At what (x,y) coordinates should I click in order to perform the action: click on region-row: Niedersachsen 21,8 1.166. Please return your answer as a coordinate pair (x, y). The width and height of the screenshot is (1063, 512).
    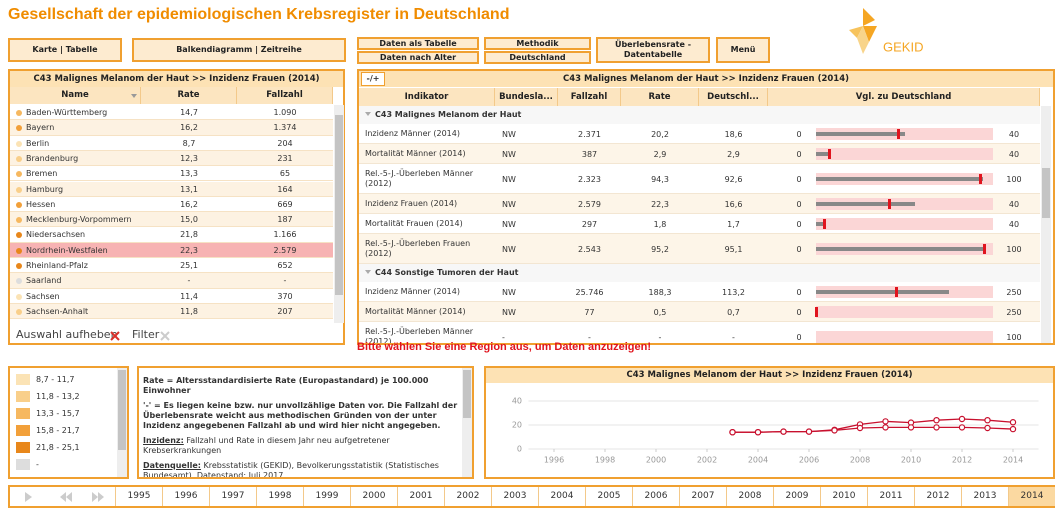
    Looking at the image, I should click on (171, 235).